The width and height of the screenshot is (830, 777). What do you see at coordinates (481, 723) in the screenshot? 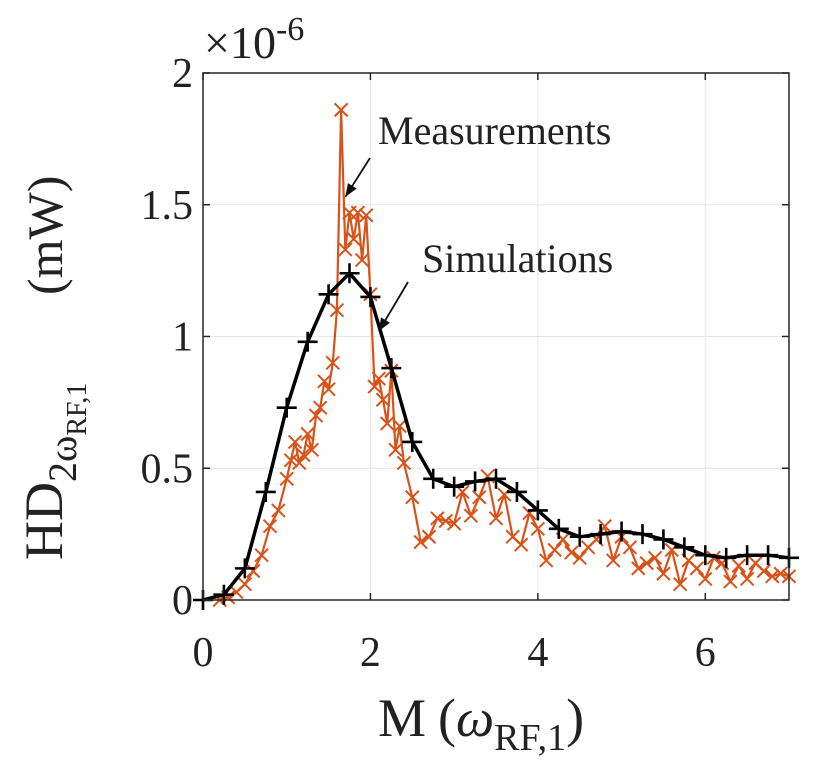
I see `x-axis-label: M (ωRF,1)` at bounding box center [481, 723].